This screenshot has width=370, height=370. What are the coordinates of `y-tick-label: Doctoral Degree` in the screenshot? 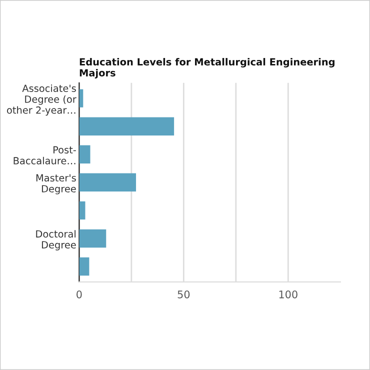 It's located at (56, 240).